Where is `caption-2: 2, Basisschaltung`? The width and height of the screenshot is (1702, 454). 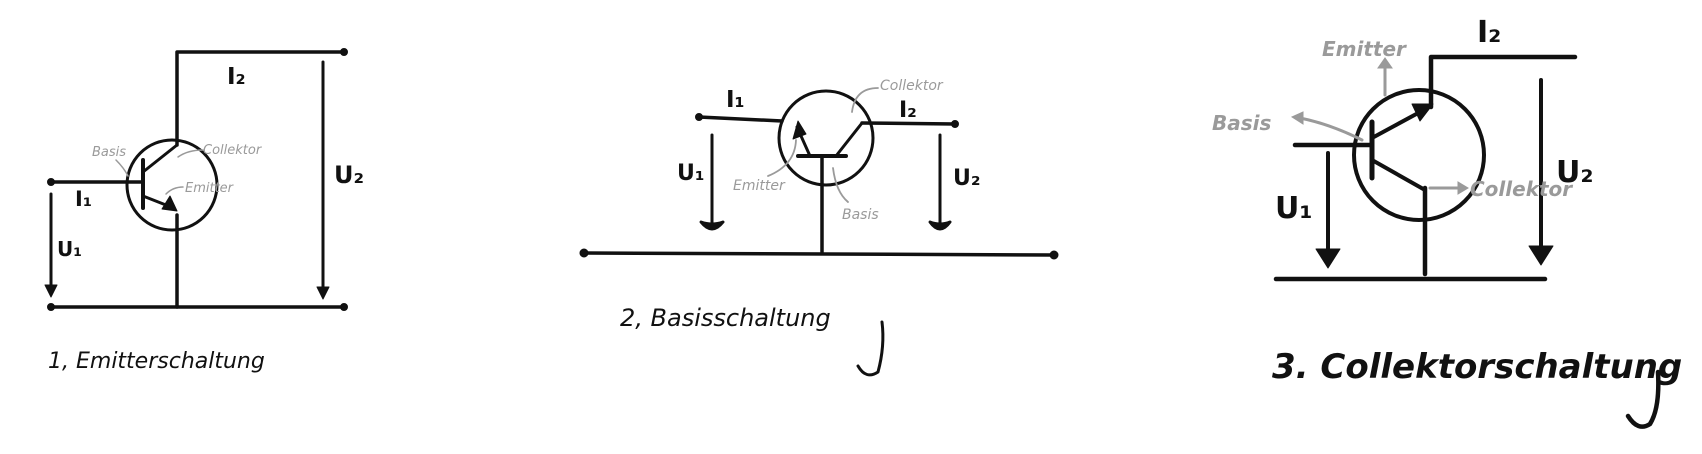 caption-2: 2, Basisschaltung is located at coordinates (725, 318).